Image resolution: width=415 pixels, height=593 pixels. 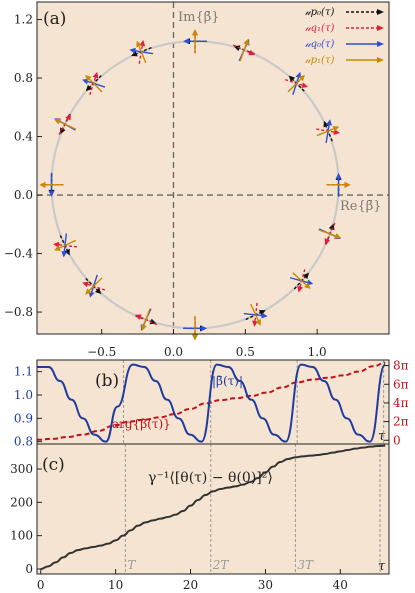 What do you see at coordinates (252, 509) in the screenshot?
I see `panel-c-period-lines: T 2T 3T` at bounding box center [252, 509].